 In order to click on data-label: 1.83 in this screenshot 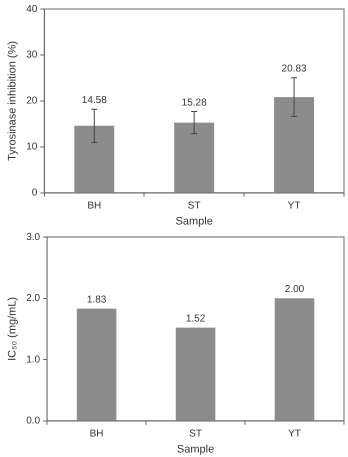, I will do `click(96, 300)`.